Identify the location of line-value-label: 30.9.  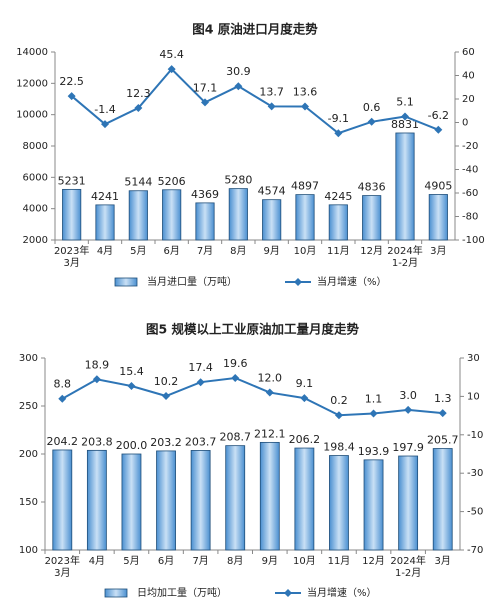
(238, 71).